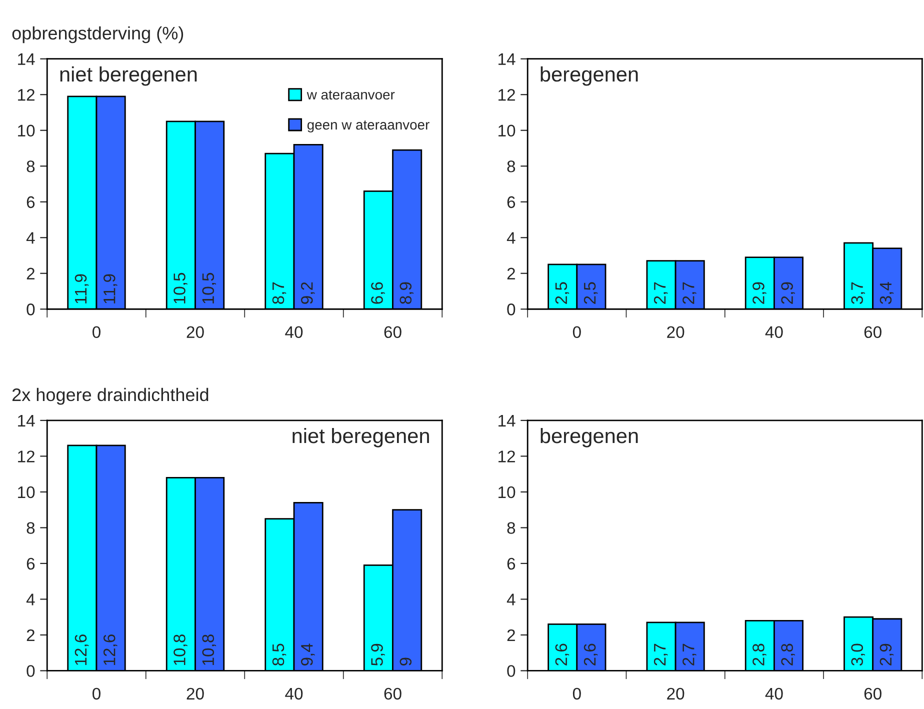 The height and width of the screenshot is (709, 924). What do you see at coordinates (858, 293) in the screenshot?
I see `data-label: 3,7` at bounding box center [858, 293].